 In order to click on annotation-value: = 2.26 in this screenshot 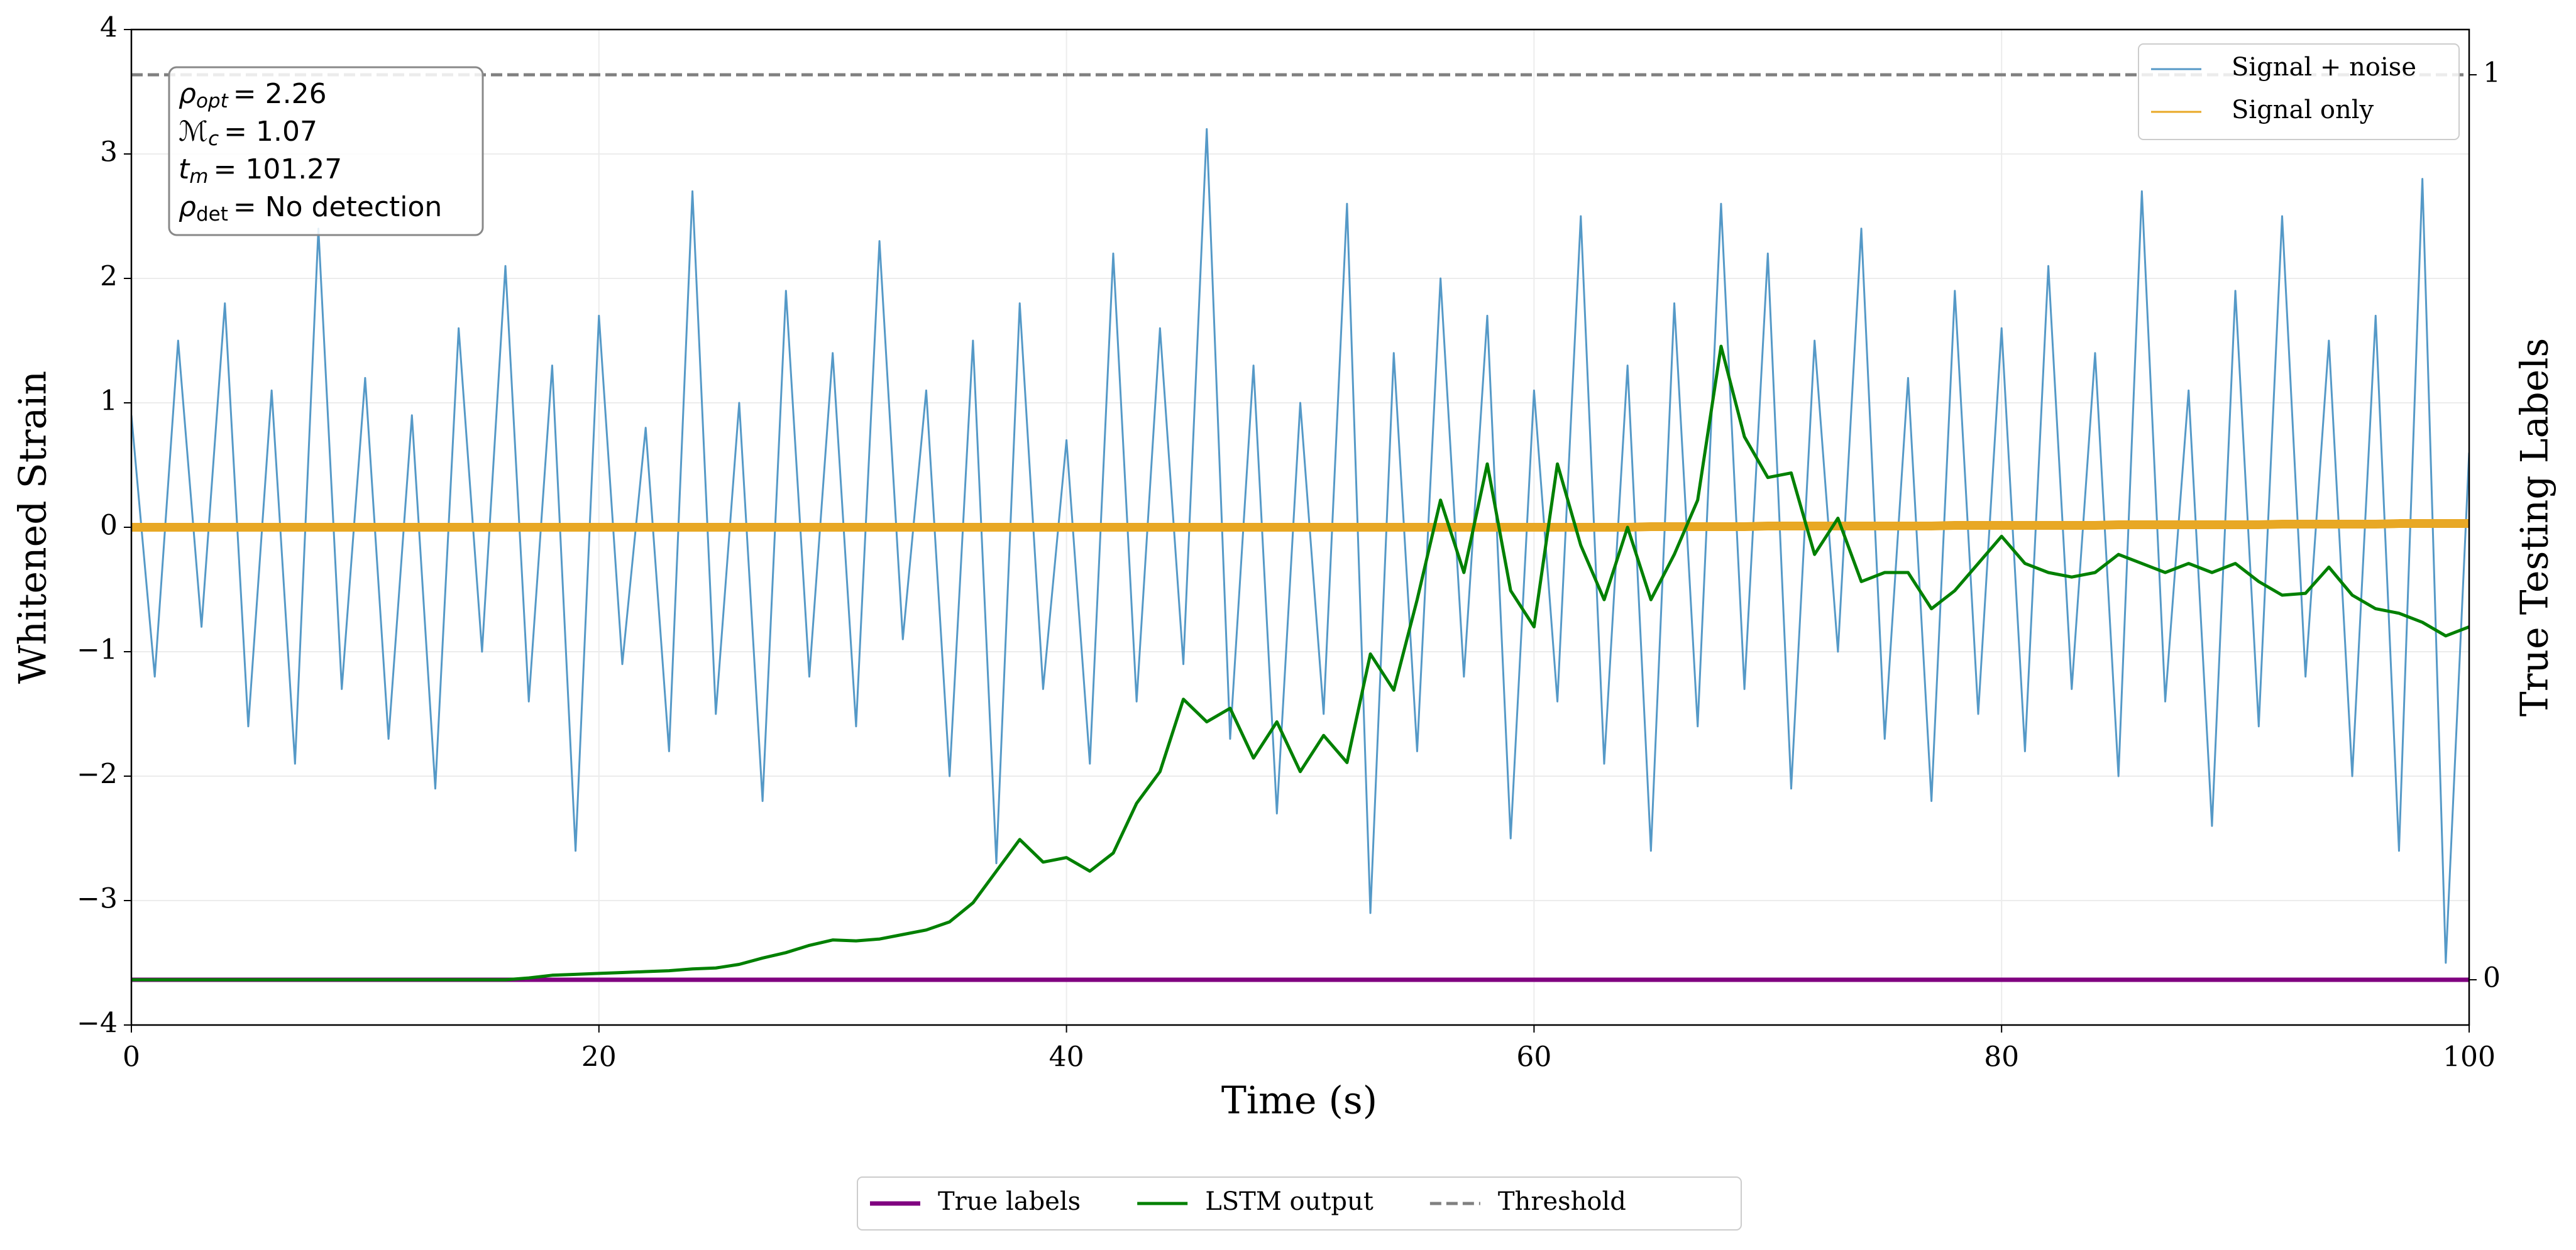, I will do `click(280, 94)`.